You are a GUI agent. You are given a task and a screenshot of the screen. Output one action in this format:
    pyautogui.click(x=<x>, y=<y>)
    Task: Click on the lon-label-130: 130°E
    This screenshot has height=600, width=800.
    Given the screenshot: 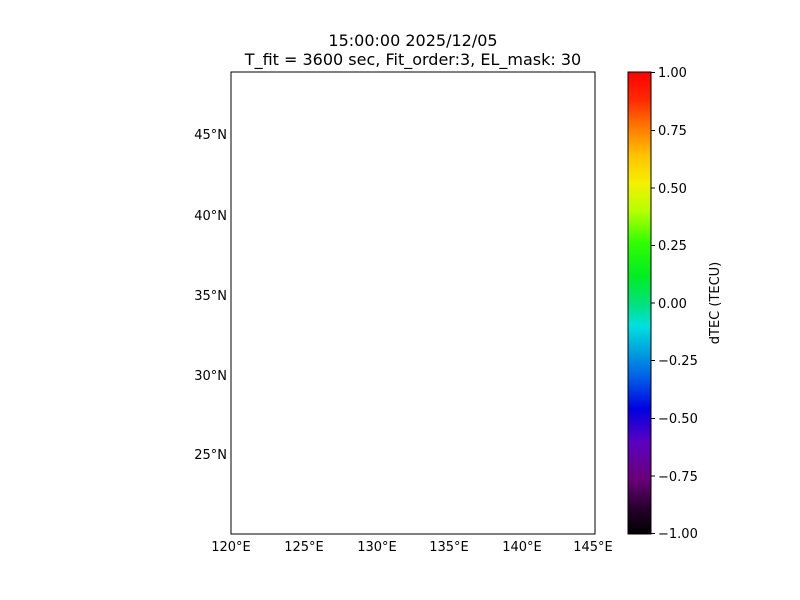 What is the action you would take?
    pyautogui.click(x=377, y=547)
    